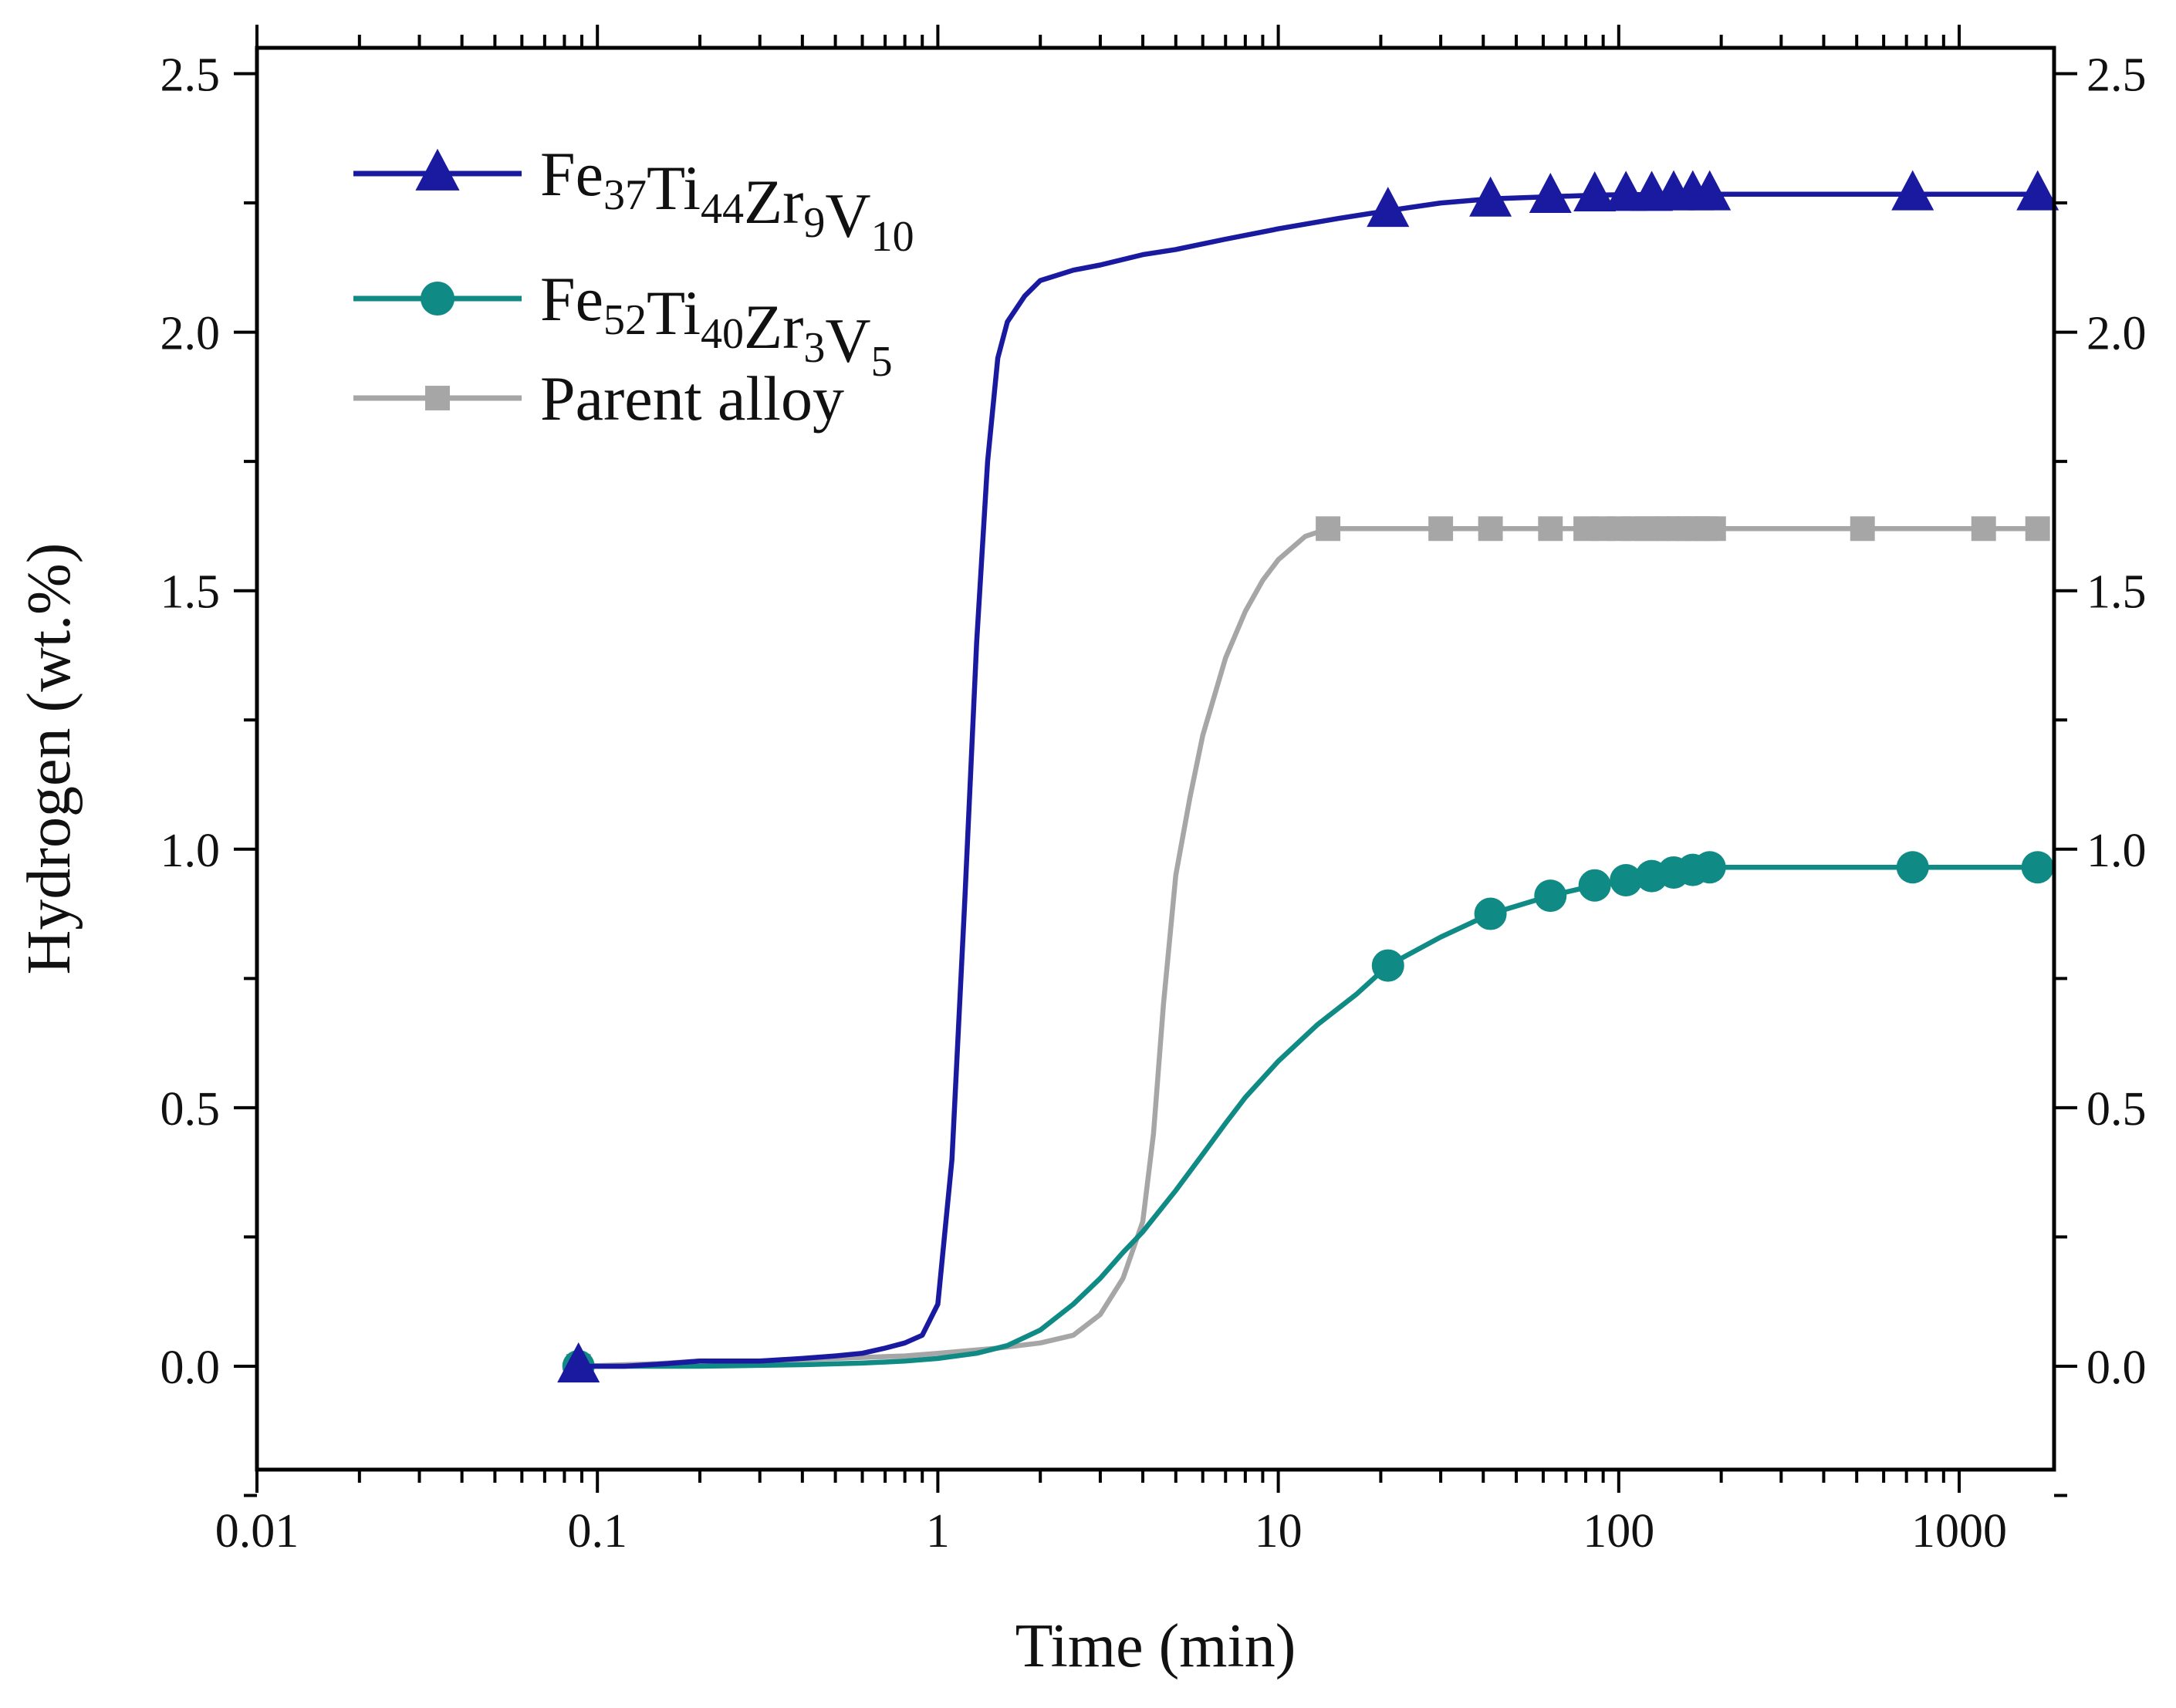 The width and height of the screenshot is (2176, 1708). What do you see at coordinates (814, 223) in the screenshot?
I see `legend-label-subscript: 9` at bounding box center [814, 223].